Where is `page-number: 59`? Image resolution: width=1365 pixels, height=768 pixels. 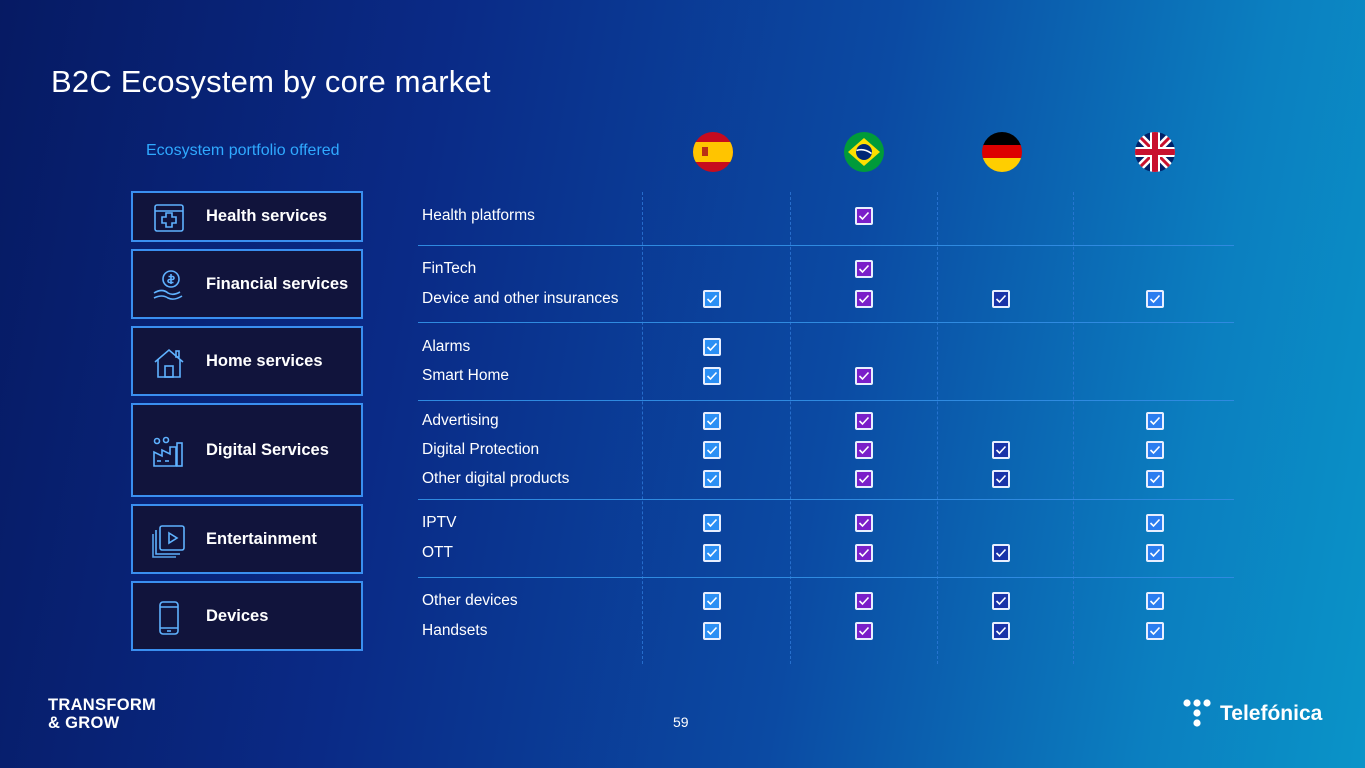 page-number: 59 is located at coordinates (681, 722).